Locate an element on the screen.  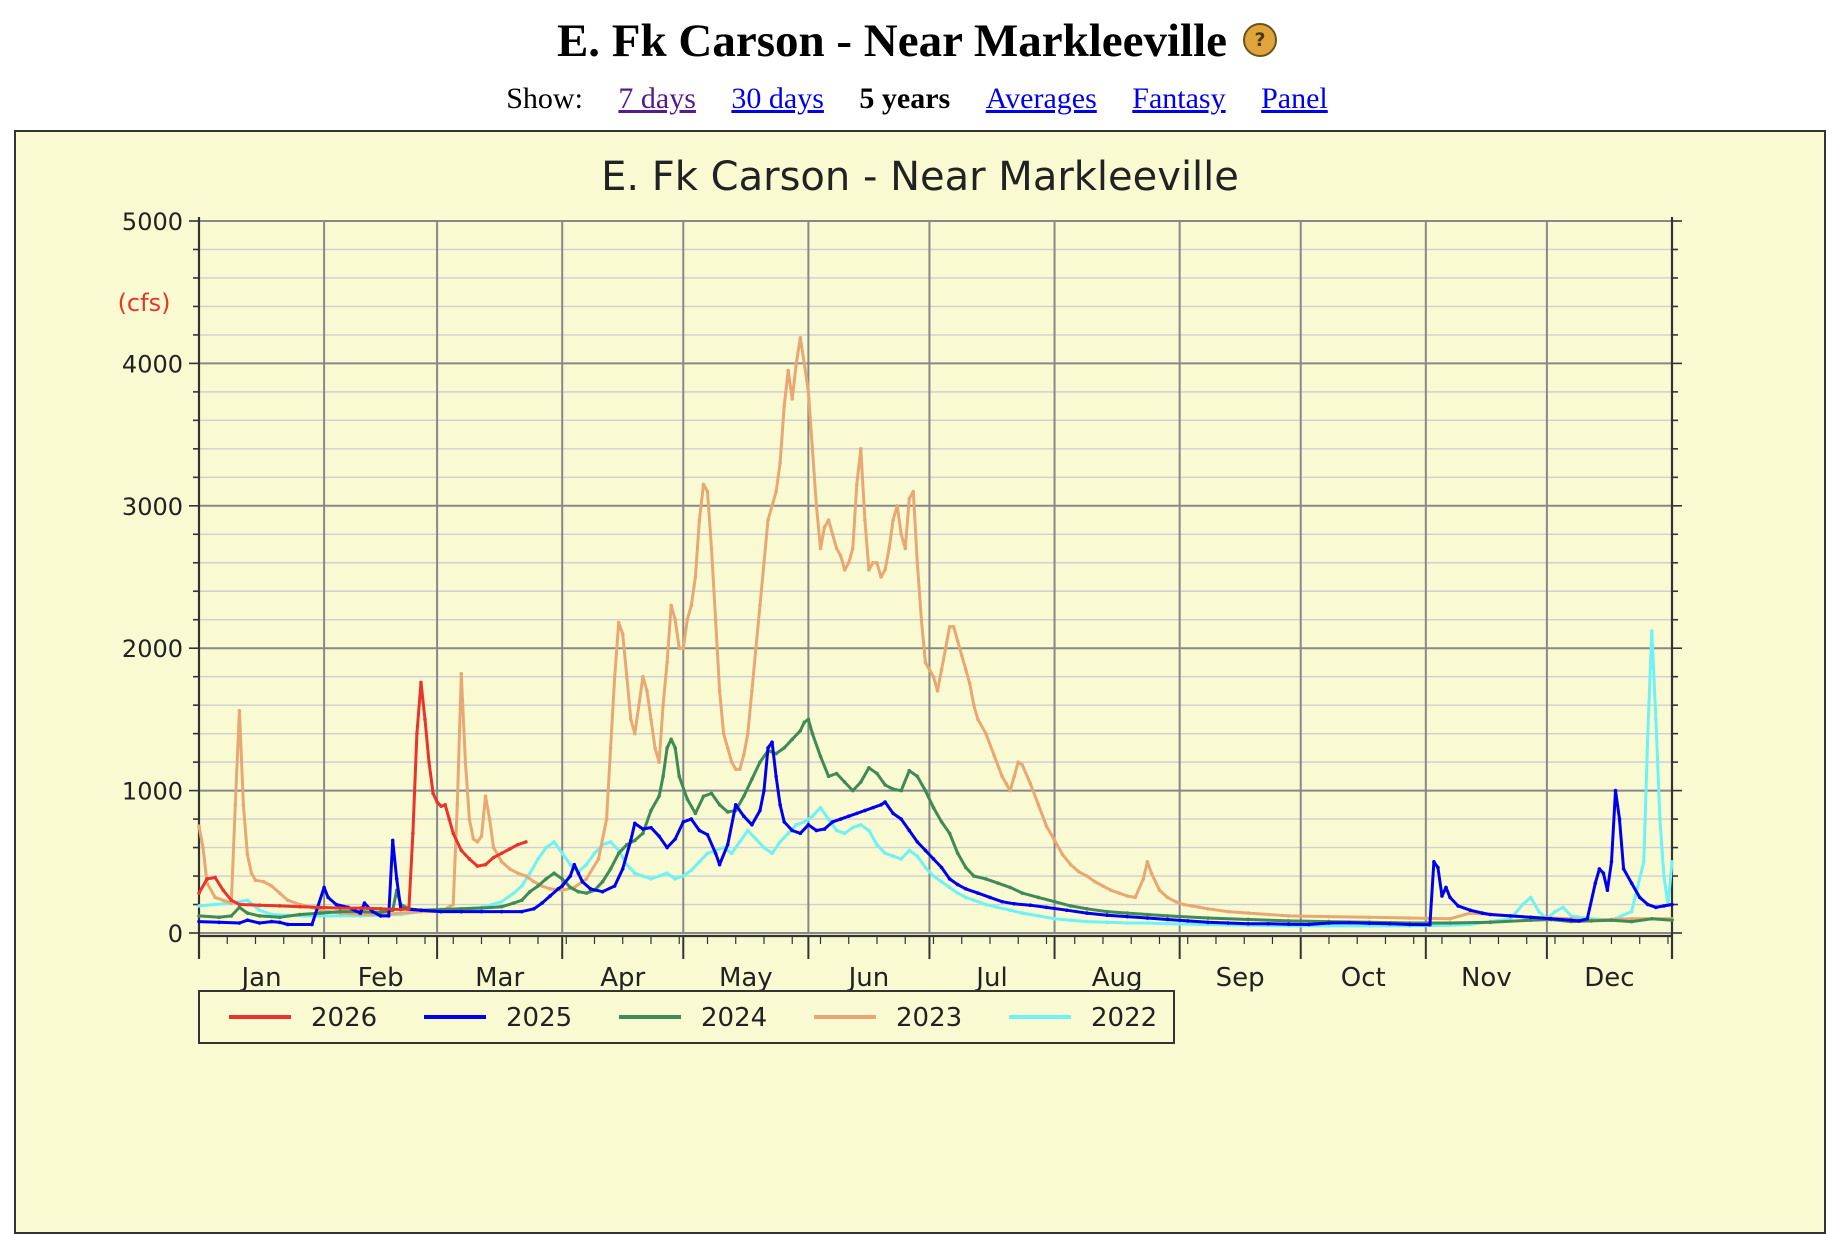
link-panel: Panel is located at coordinates (1294, 98).